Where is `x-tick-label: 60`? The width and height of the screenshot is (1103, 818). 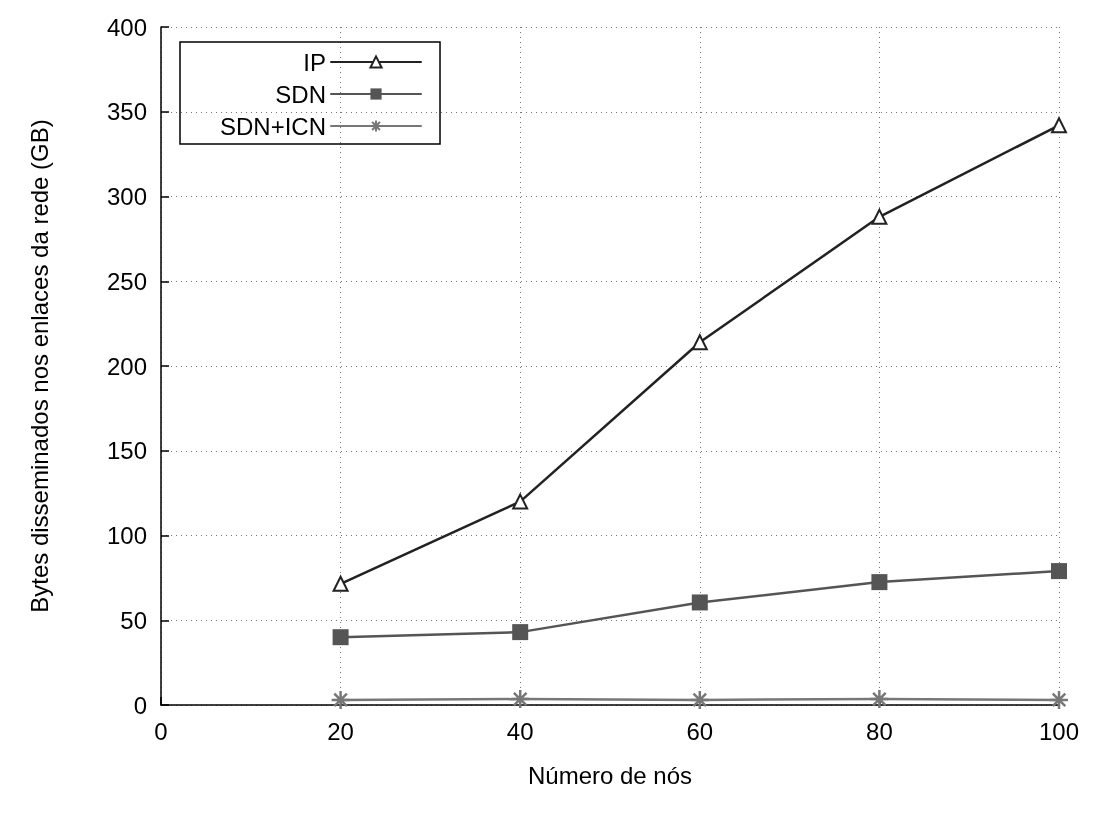 x-tick-label: 60 is located at coordinates (700, 731).